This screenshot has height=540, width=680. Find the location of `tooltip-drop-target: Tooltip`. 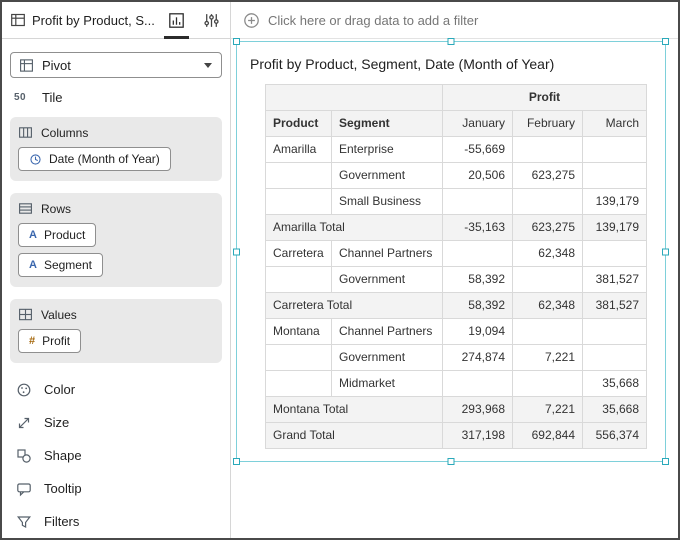

tooltip-drop-target: Tooltip is located at coordinates (116, 488).